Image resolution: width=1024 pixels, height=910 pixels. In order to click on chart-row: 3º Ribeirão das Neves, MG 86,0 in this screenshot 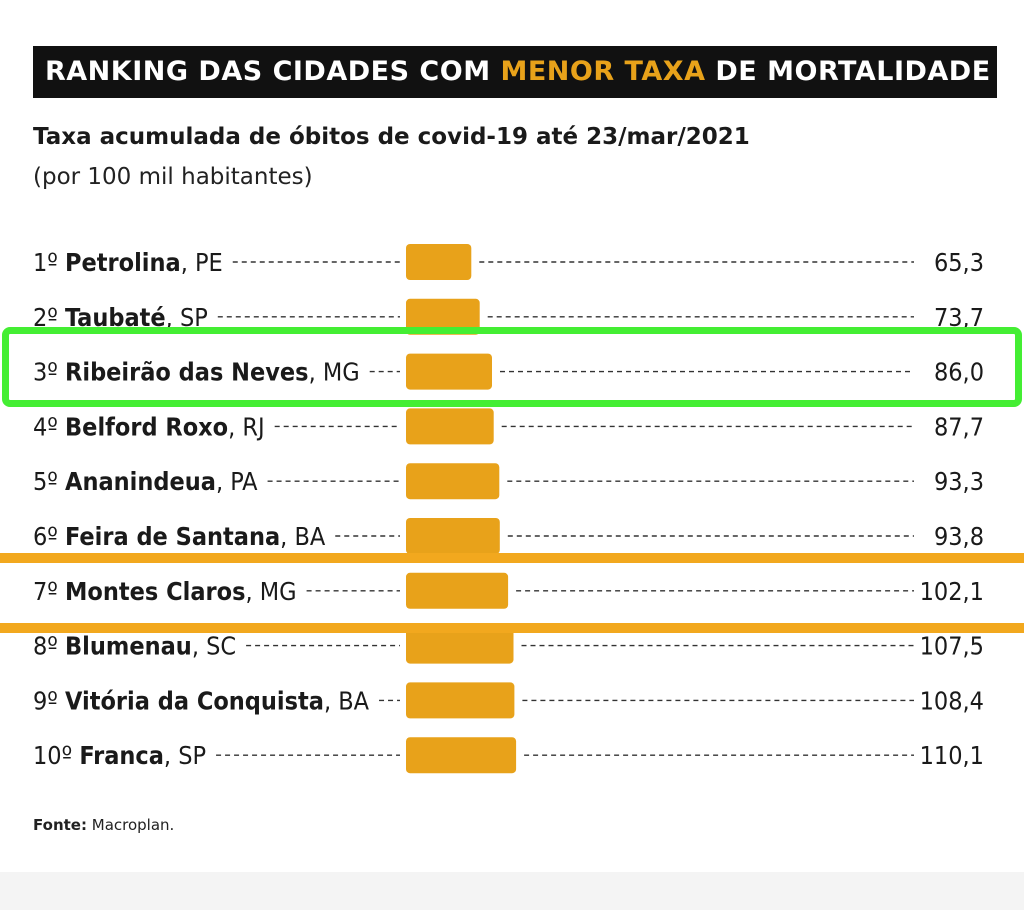, I will do `click(508, 371)`.